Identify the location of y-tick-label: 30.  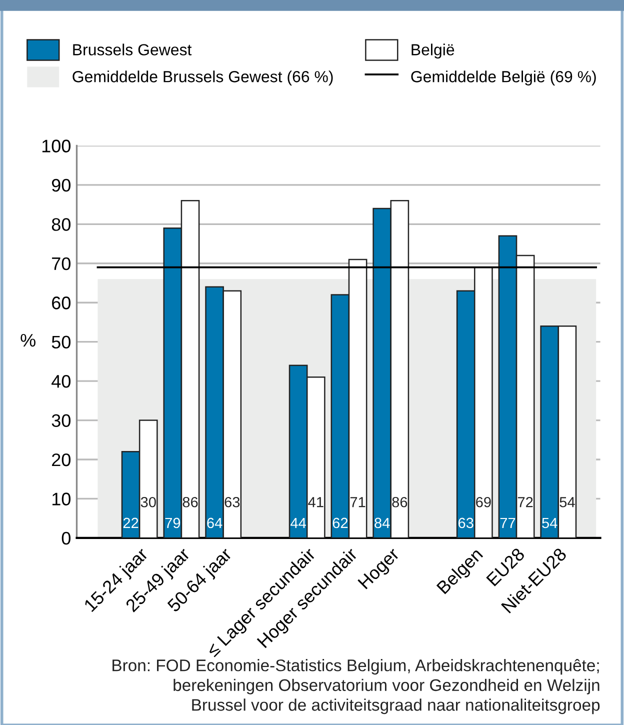
(61, 421).